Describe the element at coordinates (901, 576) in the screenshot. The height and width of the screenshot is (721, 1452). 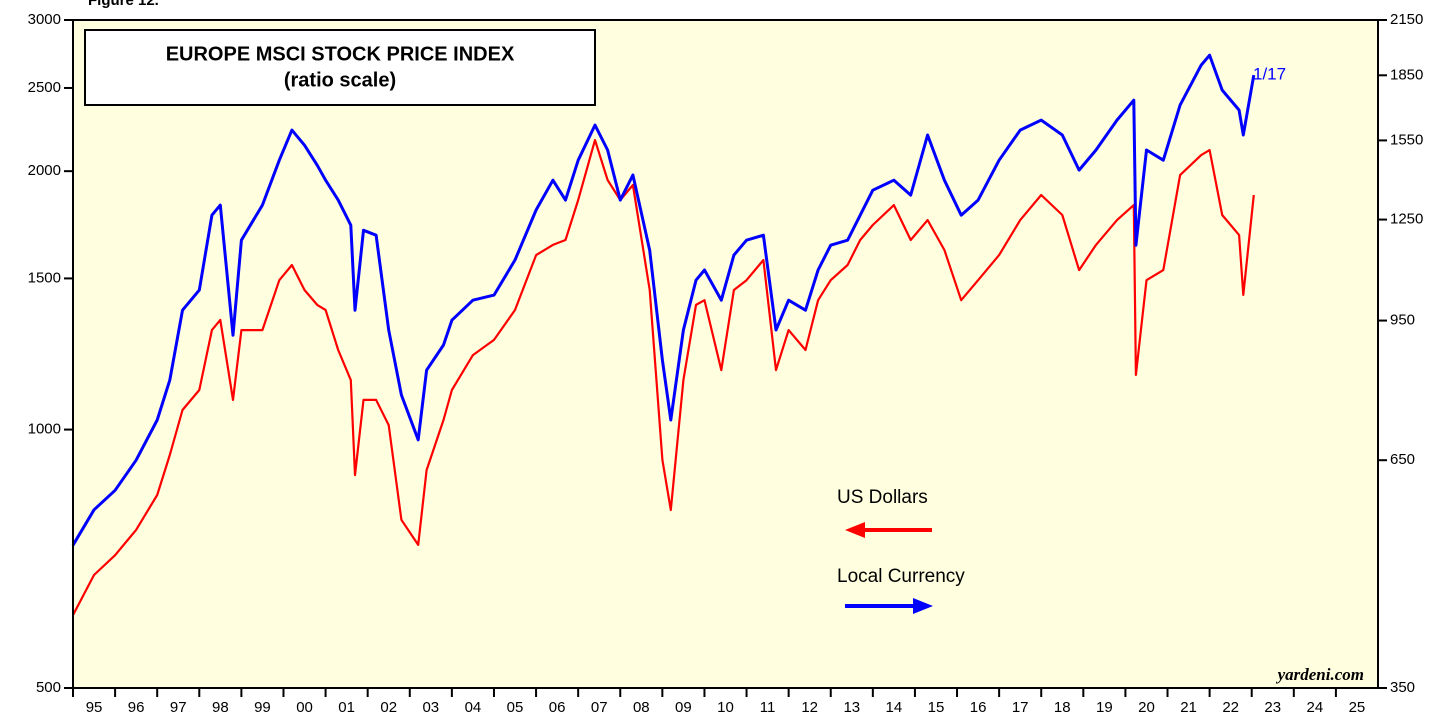
I see `legend-label: Local Currency` at that location.